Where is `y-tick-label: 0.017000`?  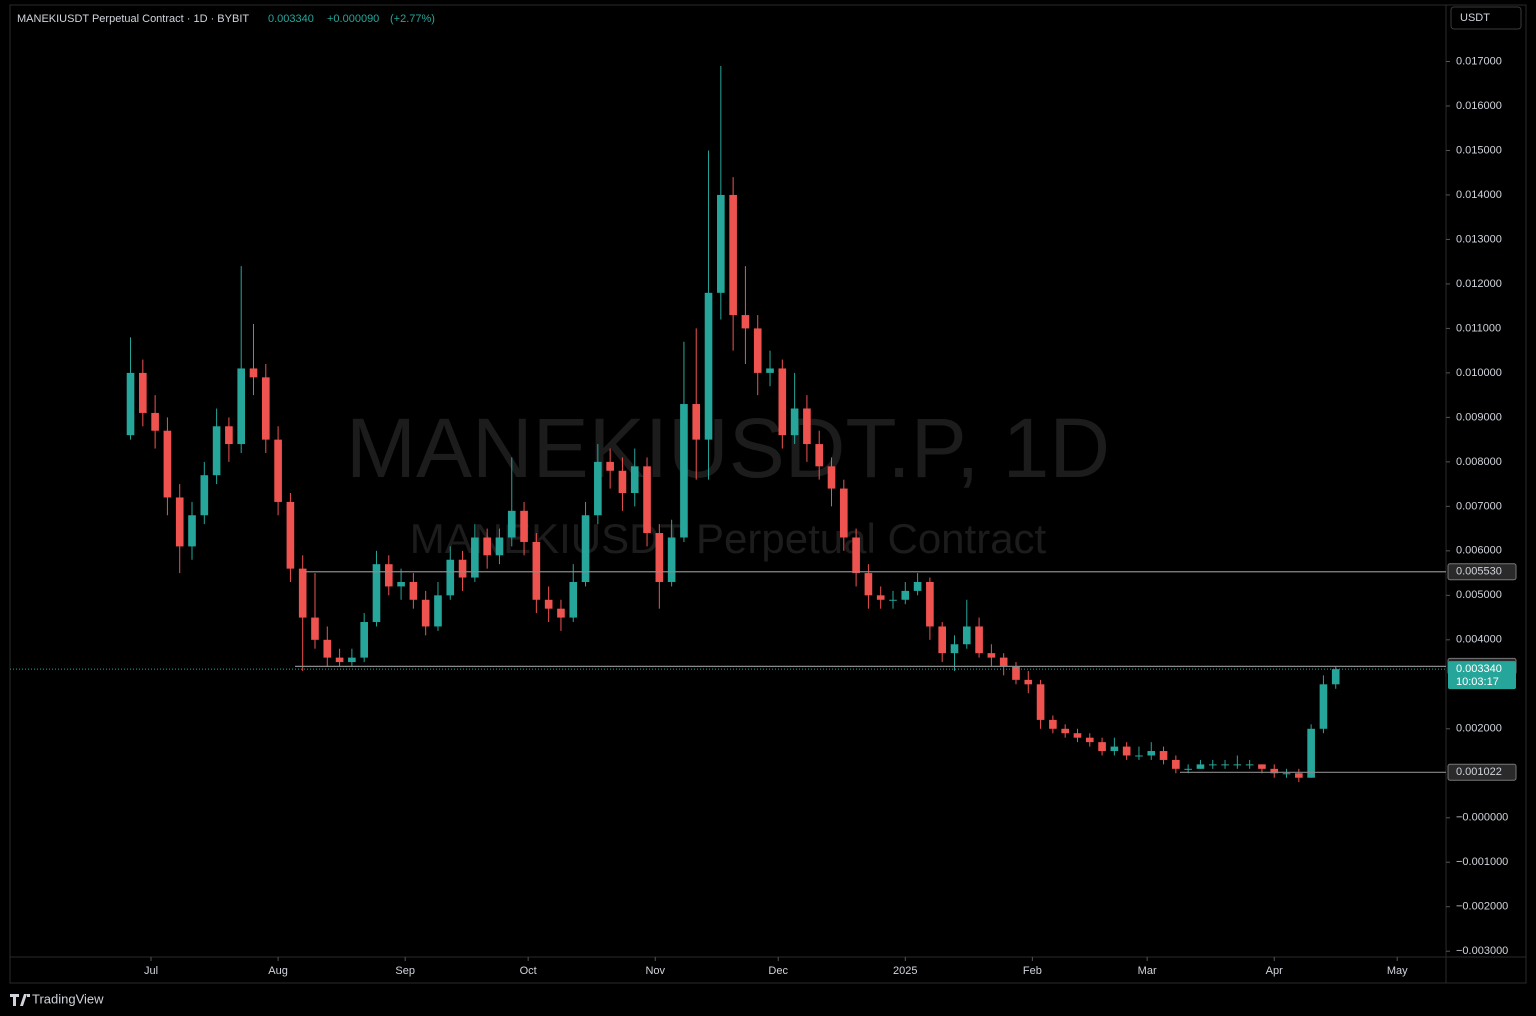 y-tick-label: 0.017000 is located at coordinates (1479, 61).